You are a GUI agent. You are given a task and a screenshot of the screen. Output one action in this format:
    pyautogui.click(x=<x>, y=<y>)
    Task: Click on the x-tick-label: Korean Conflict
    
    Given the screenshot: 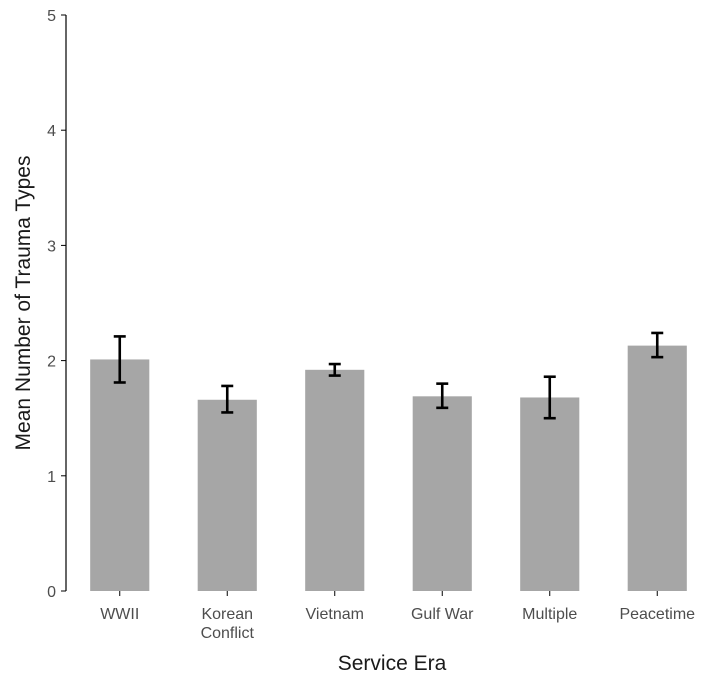 What is the action you would take?
    pyautogui.click(x=228, y=624)
    